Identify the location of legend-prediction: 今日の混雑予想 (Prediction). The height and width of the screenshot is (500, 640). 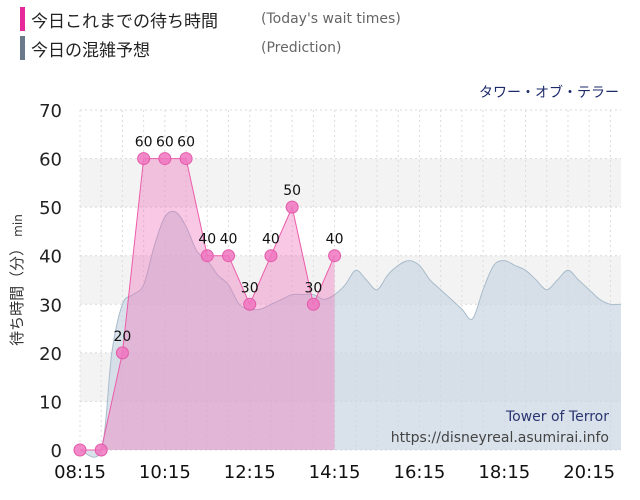
(180, 48).